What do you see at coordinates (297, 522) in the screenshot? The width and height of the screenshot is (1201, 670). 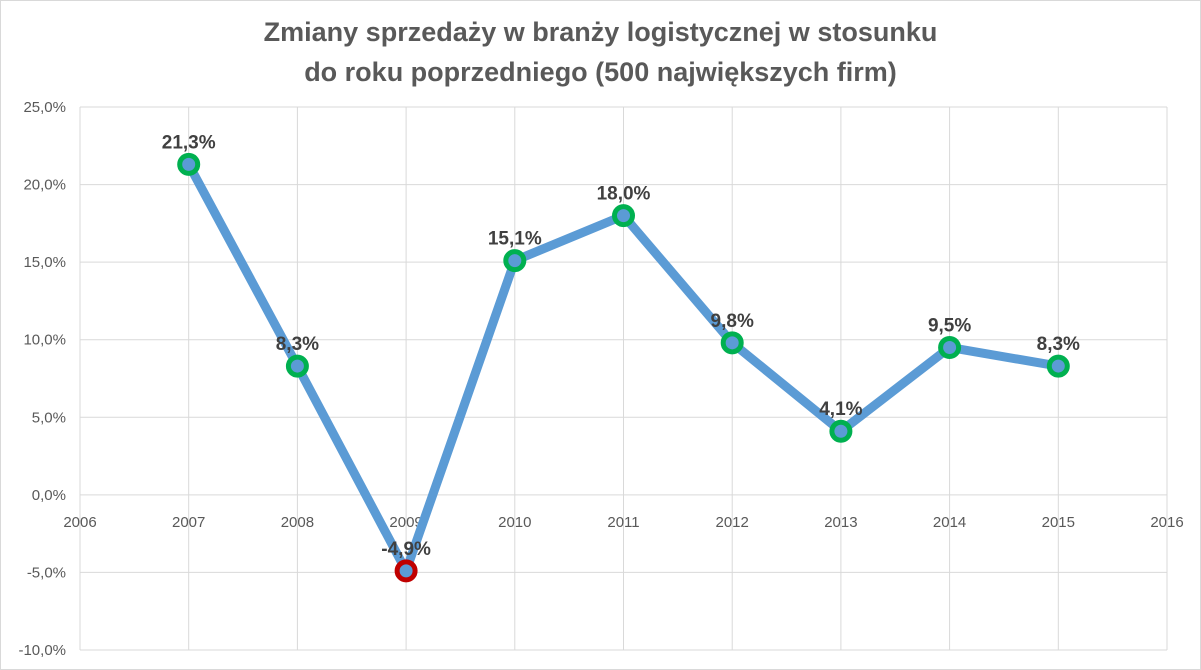 I see `x-tick-label: 2008` at bounding box center [297, 522].